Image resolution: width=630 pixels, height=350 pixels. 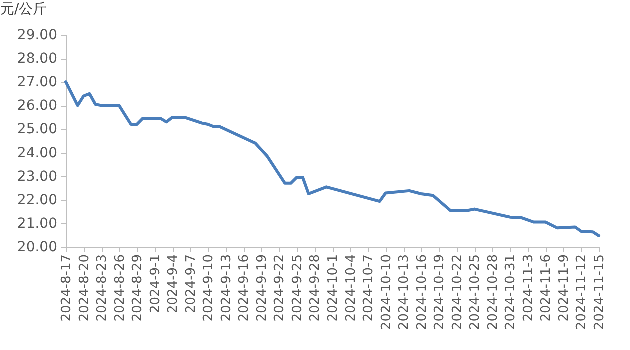 I want to click on x-tick-label: 2024-8-23, so click(x=102, y=288).